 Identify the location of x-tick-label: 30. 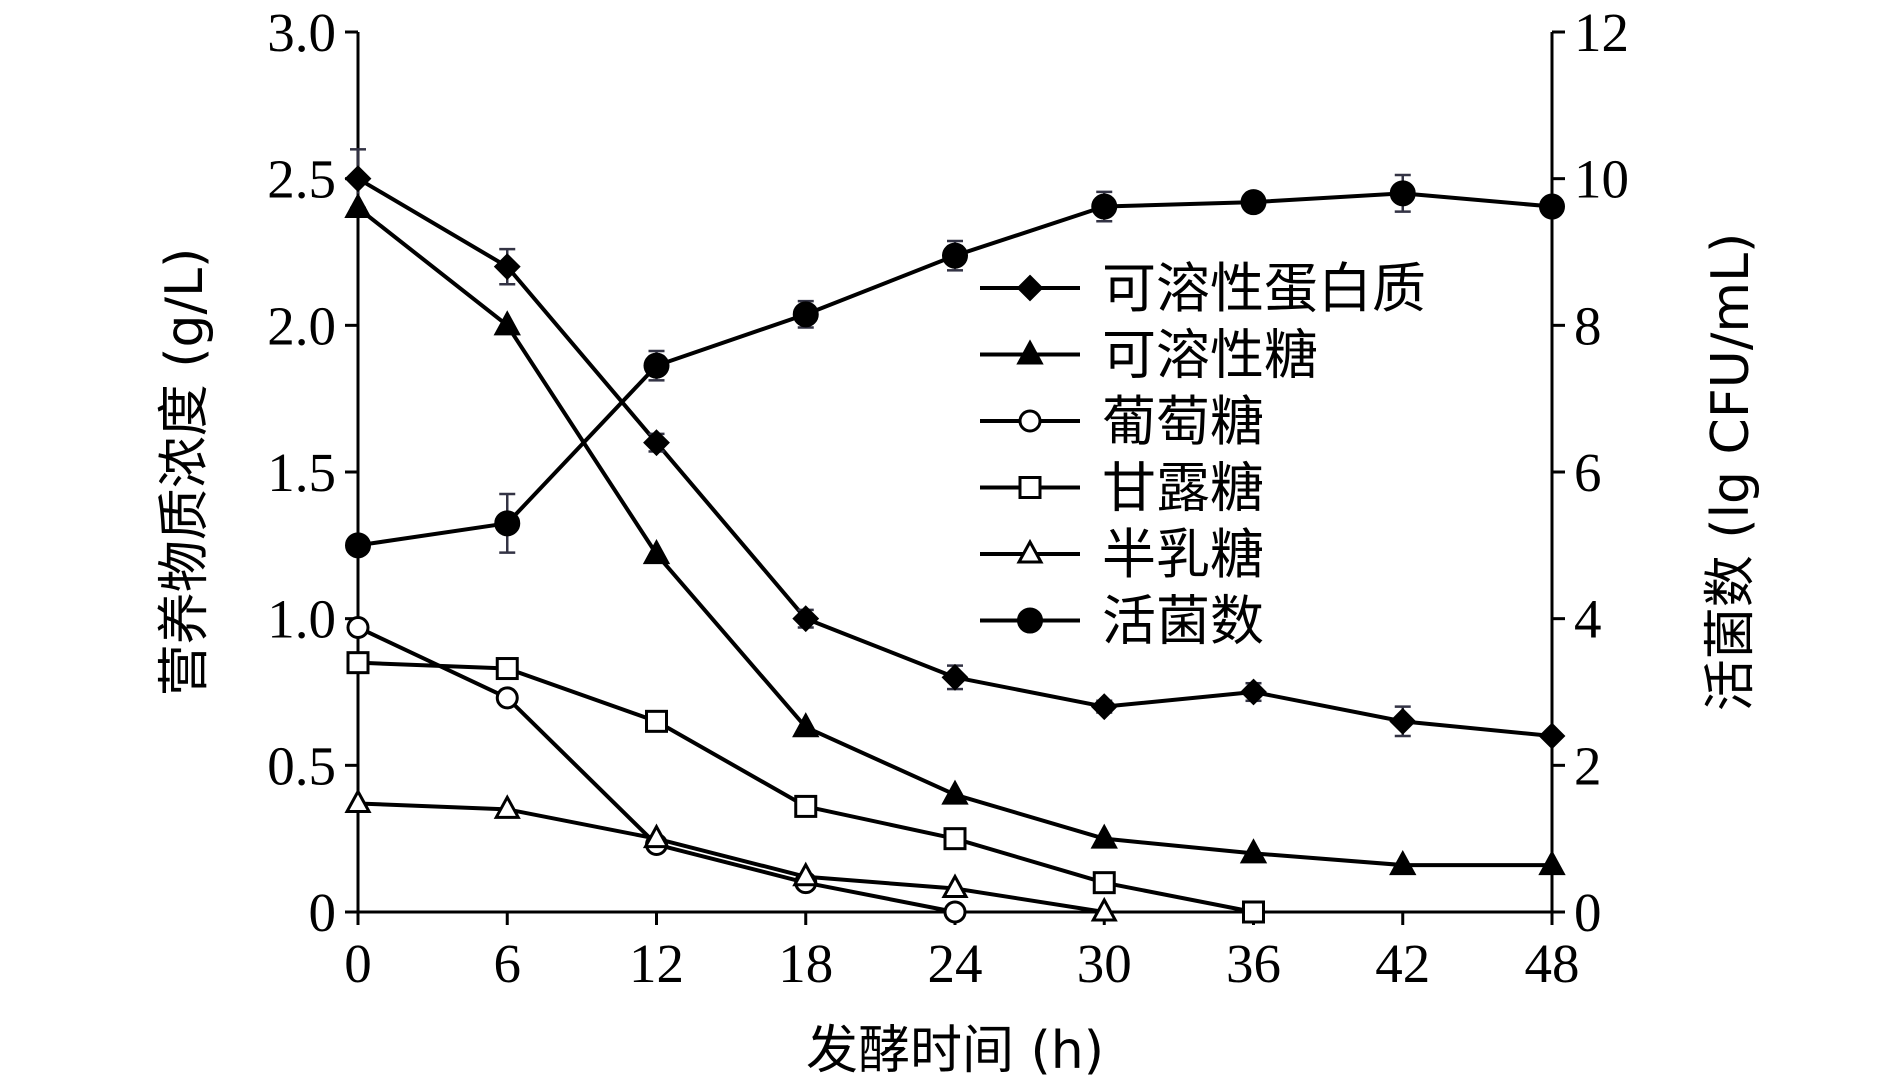
(1104, 963).